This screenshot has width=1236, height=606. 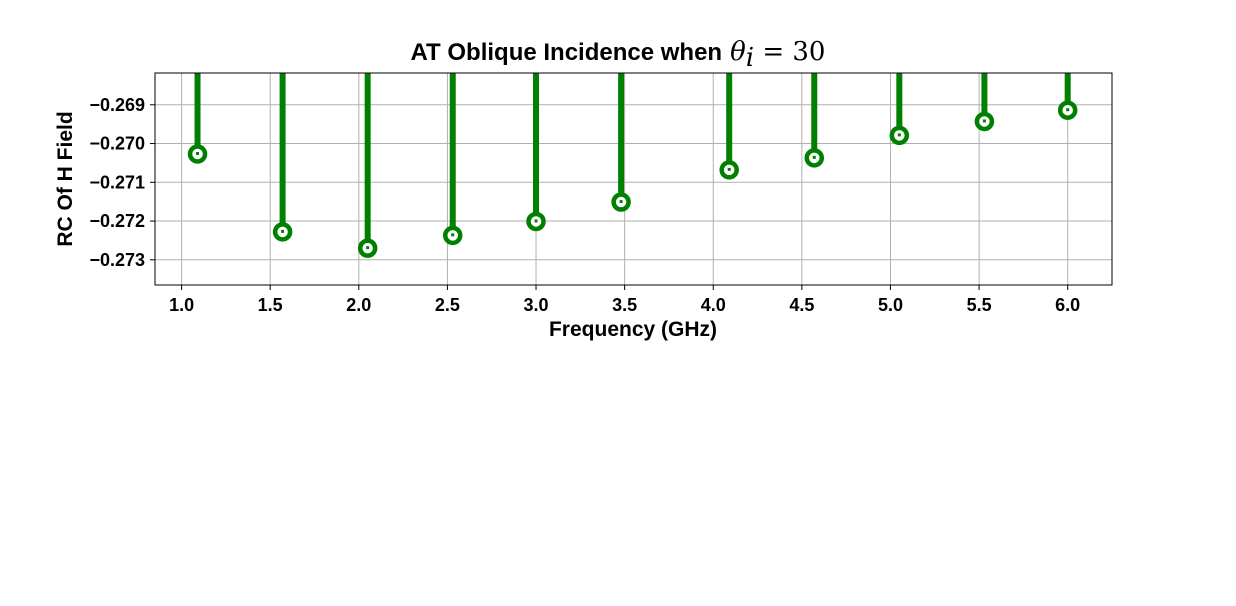 What do you see at coordinates (181, 305) in the screenshot?
I see `x-tick-label: 1.0` at bounding box center [181, 305].